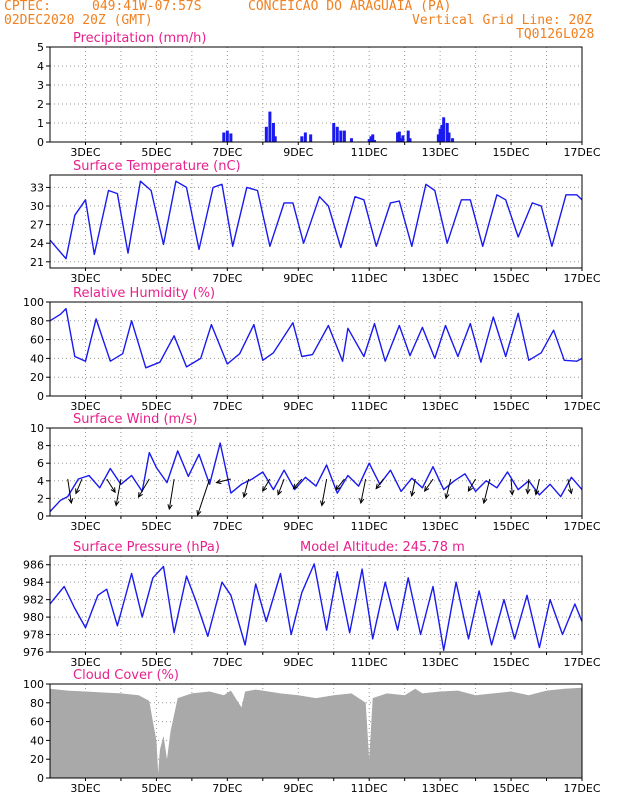  Describe the element at coordinates (350, 7) in the screenshot. I see `header-station: CONCEICAO DO ARAGUAIA (PA)` at that location.